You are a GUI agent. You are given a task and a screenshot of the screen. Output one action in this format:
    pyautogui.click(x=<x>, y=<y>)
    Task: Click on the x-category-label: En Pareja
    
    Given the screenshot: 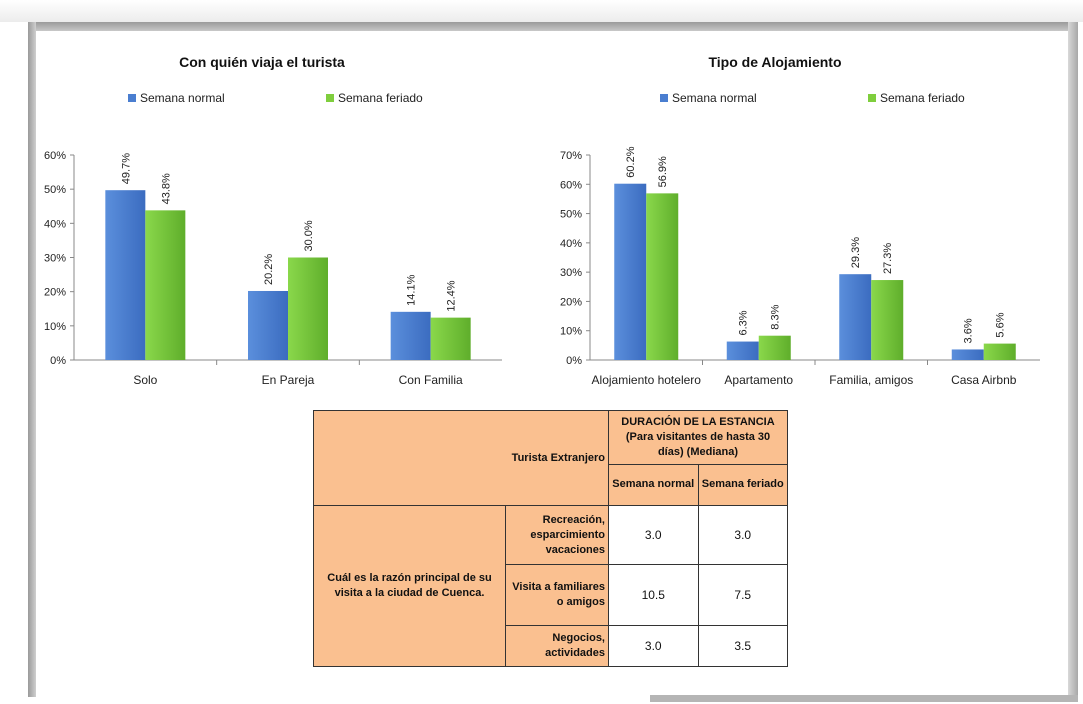 What is the action you would take?
    pyautogui.click(x=288, y=380)
    